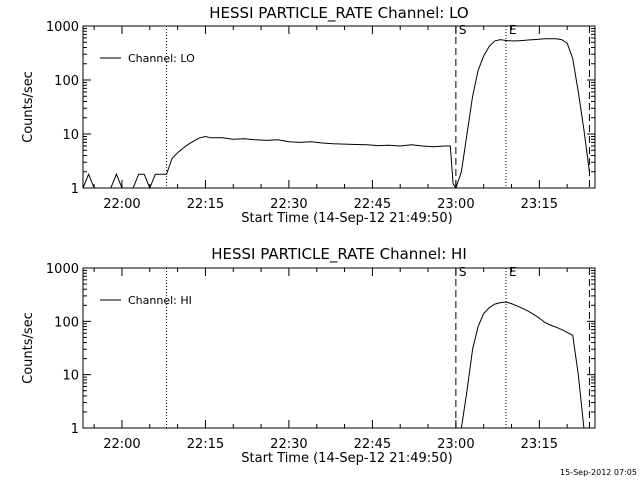 Image resolution: width=640 pixels, height=480 pixels. Describe the element at coordinates (161, 58) in the screenshot. I see `legend-label: Channel: LO` at that location.